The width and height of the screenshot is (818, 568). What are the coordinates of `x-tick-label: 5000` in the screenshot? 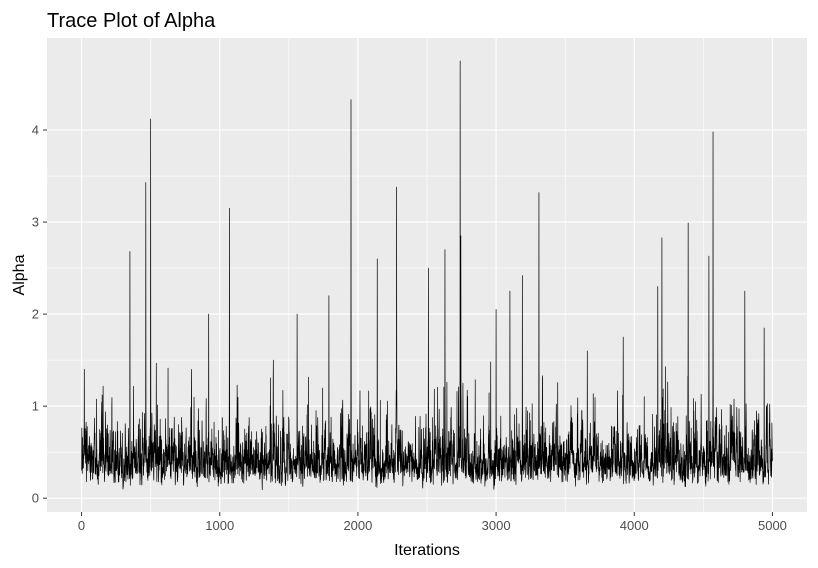 It's located at (772, 525).